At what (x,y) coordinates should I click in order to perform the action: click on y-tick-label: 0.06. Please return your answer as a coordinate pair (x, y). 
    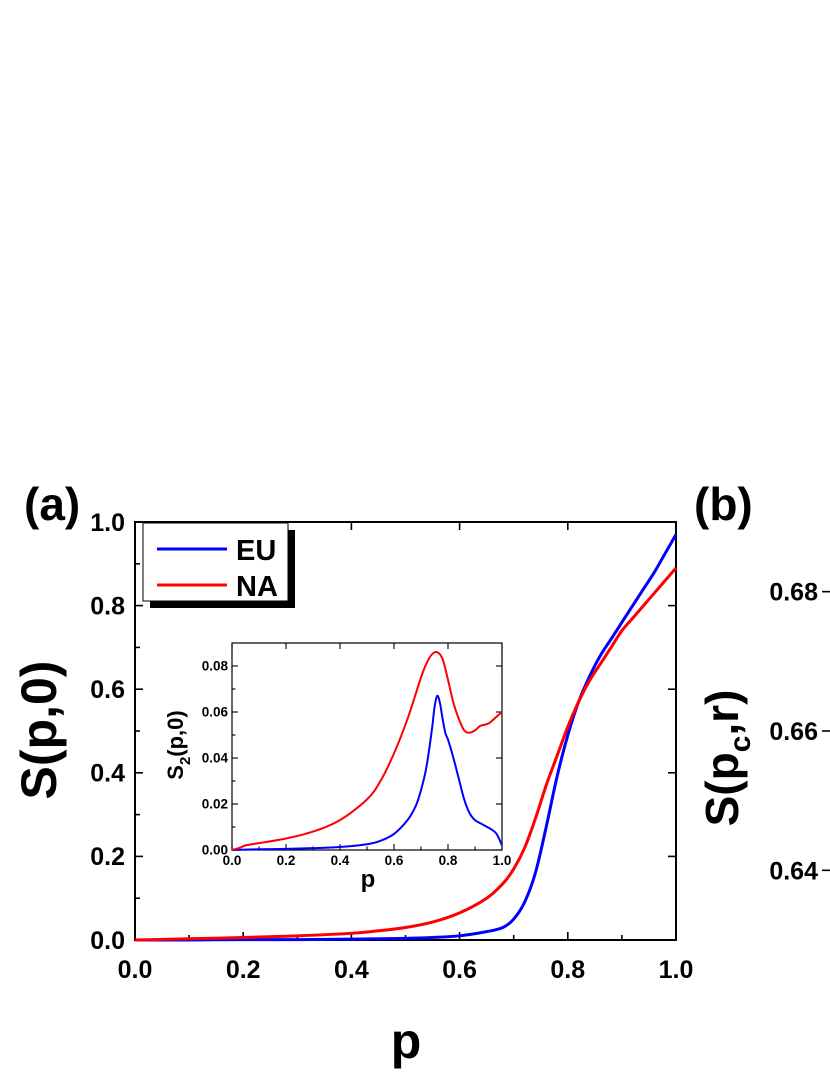
    Looking at the image, I should click on (215, 712).